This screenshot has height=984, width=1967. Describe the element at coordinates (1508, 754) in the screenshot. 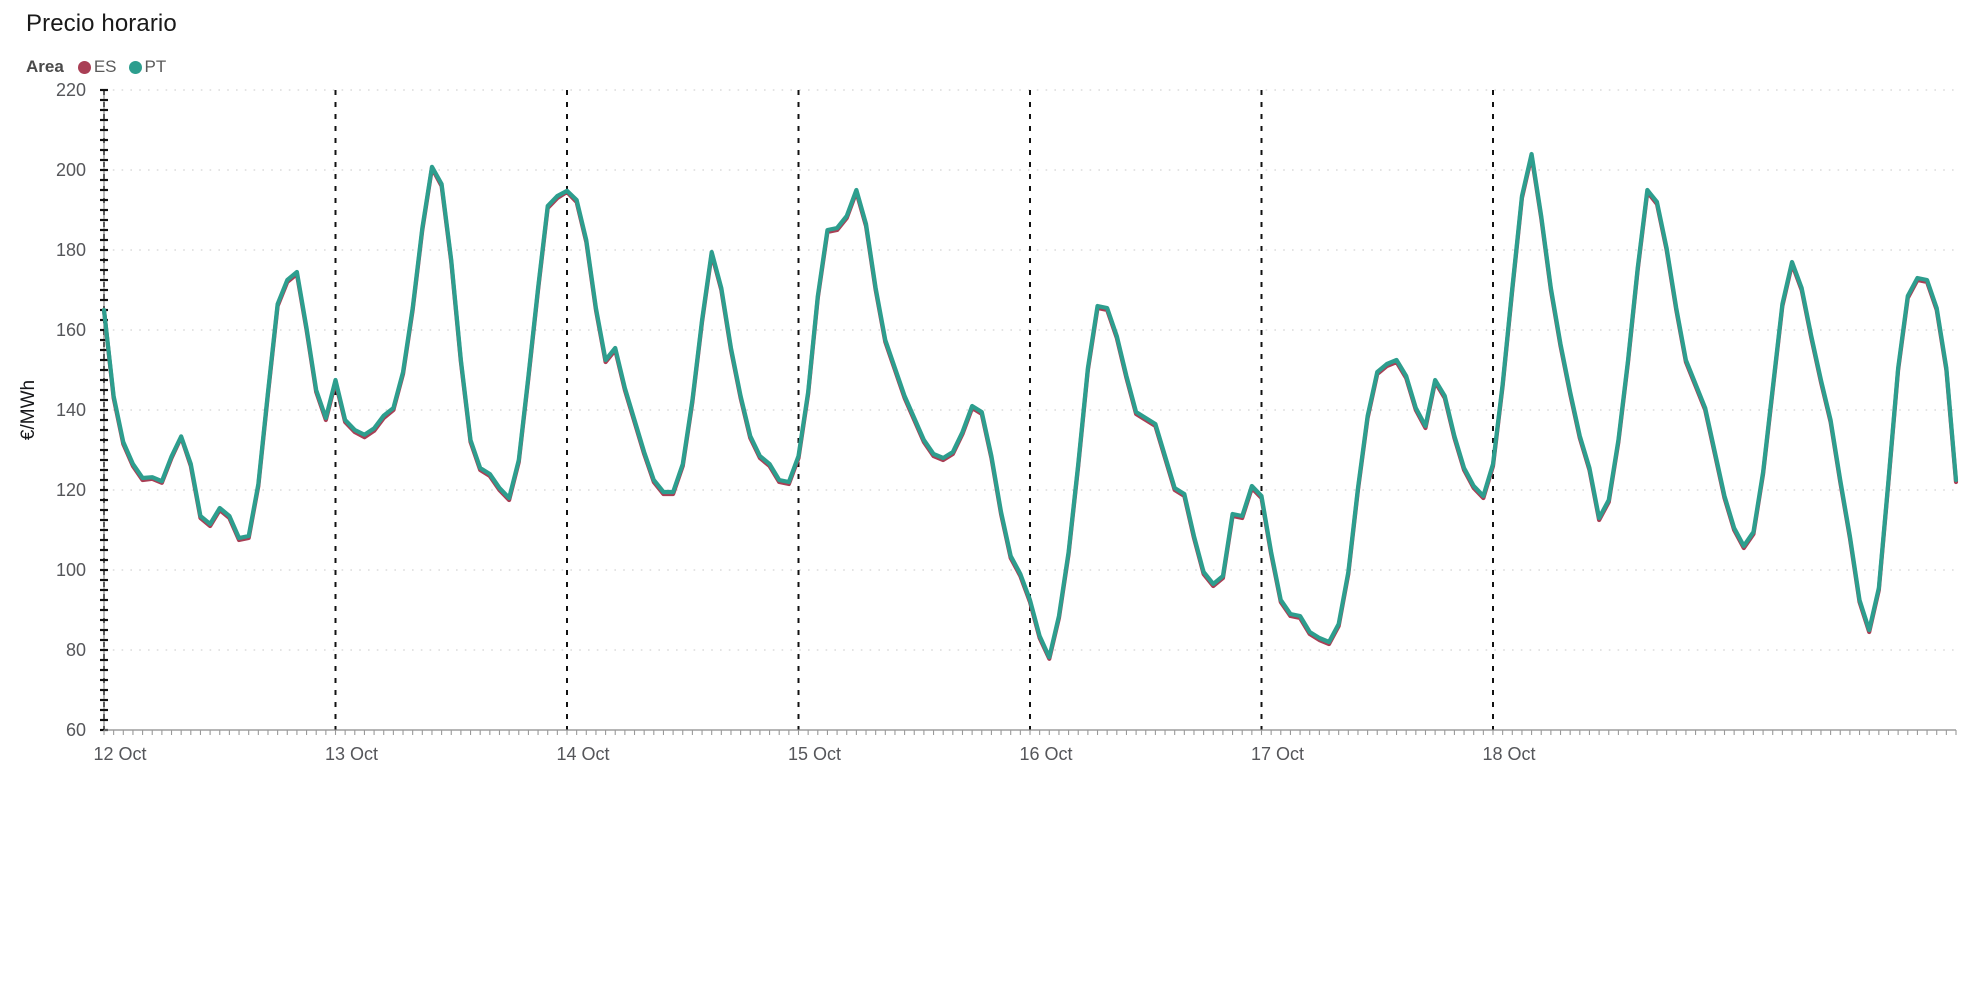

I see `x-tick-label: 18 Oct` at that location.